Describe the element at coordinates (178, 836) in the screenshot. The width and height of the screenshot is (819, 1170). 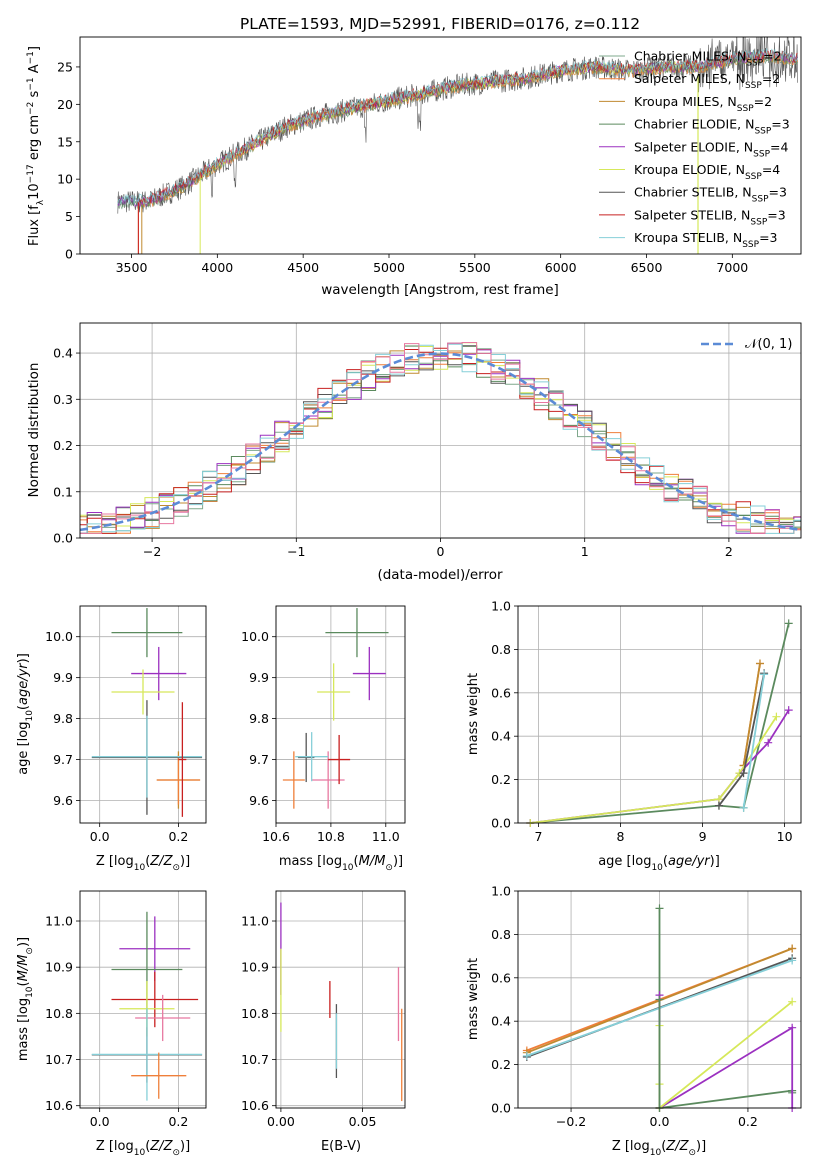
I see `x-tick-label: 0.2` at that location.